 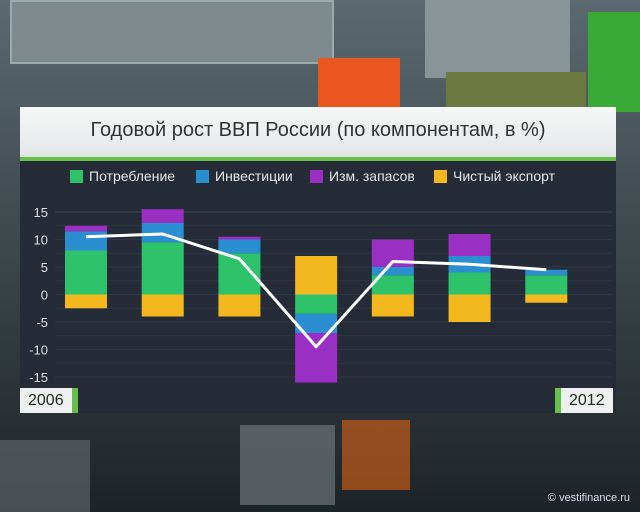 I want to click on bg-green-side, so click(x=516, y=90).